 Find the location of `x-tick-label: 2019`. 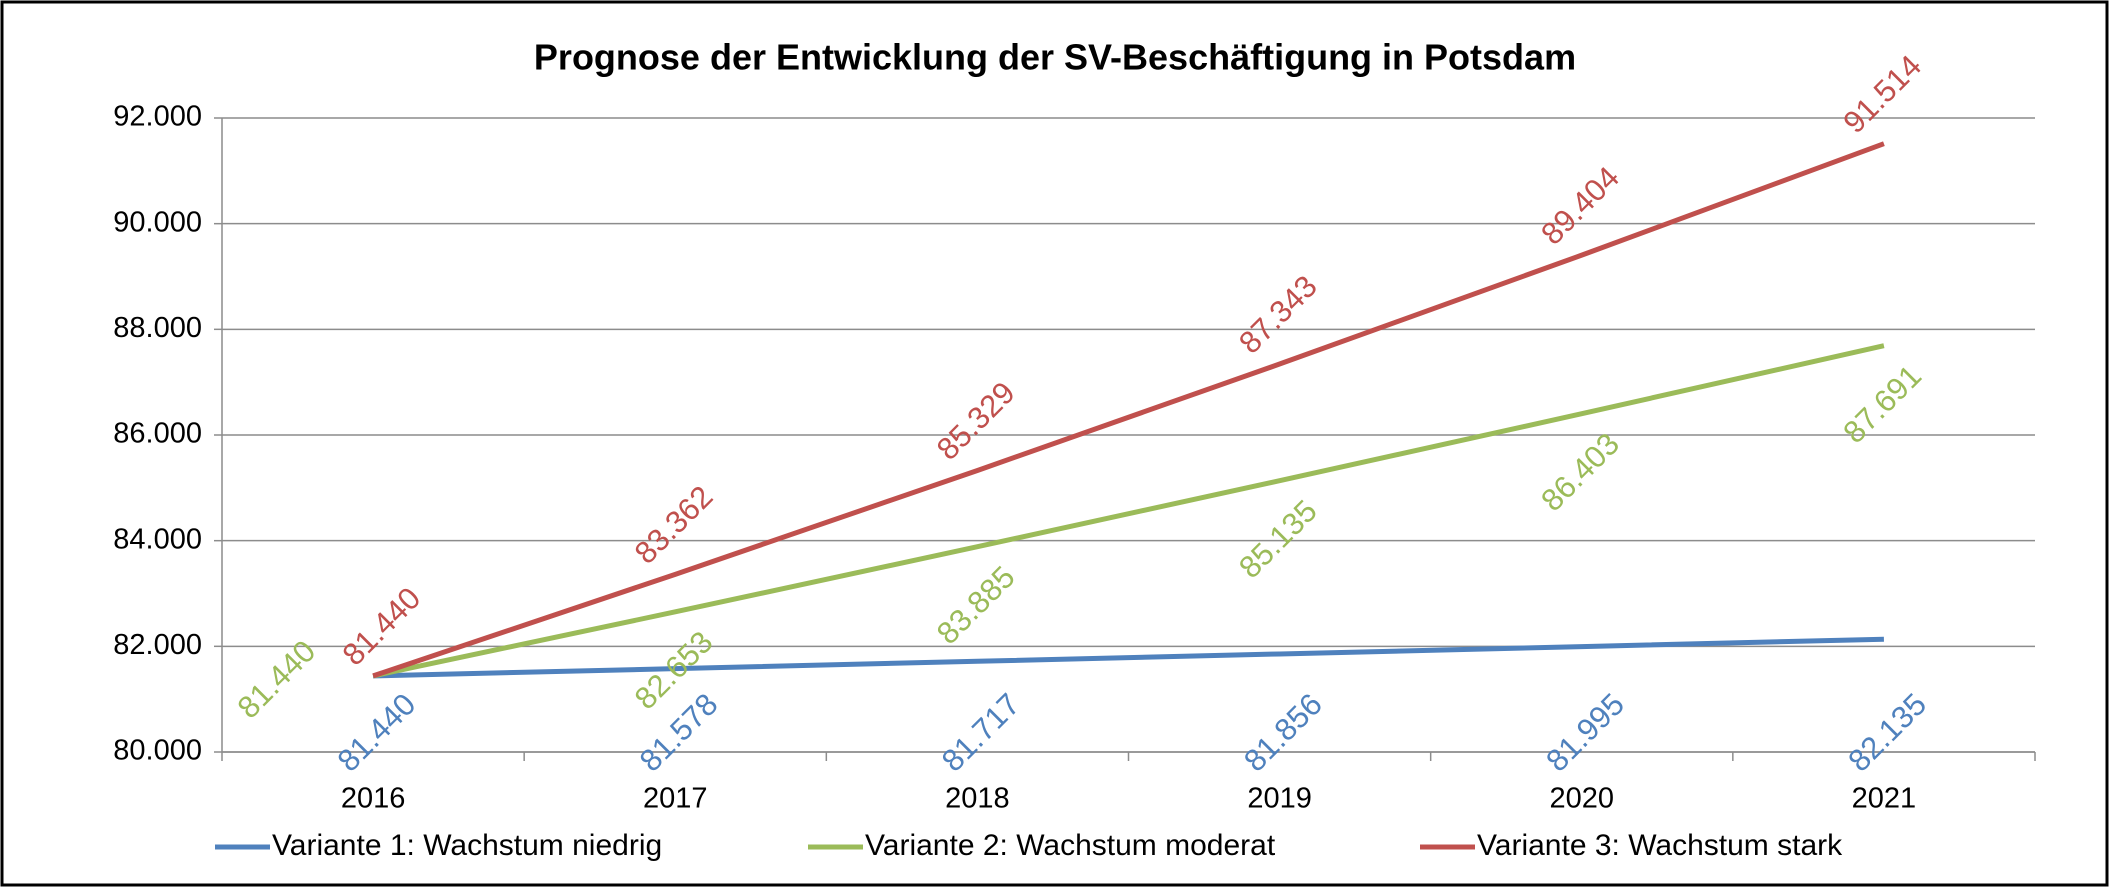

x-tick-label: 2019 is located at coordinates (1279, 799).